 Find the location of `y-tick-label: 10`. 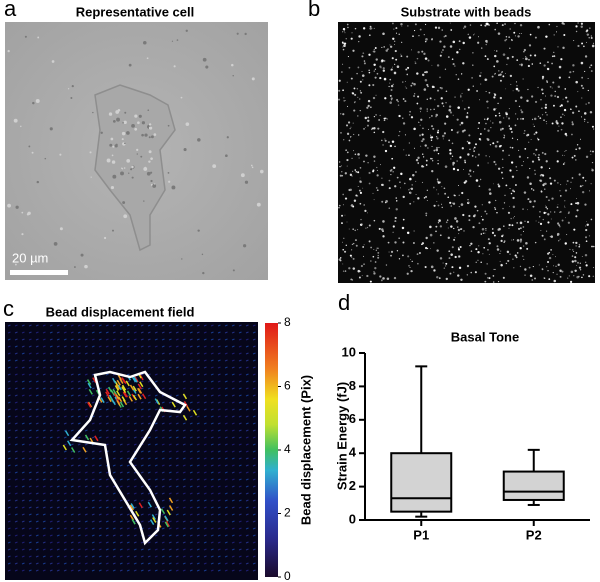

y-tick-label: 10 is located at coordinates (349, 351).